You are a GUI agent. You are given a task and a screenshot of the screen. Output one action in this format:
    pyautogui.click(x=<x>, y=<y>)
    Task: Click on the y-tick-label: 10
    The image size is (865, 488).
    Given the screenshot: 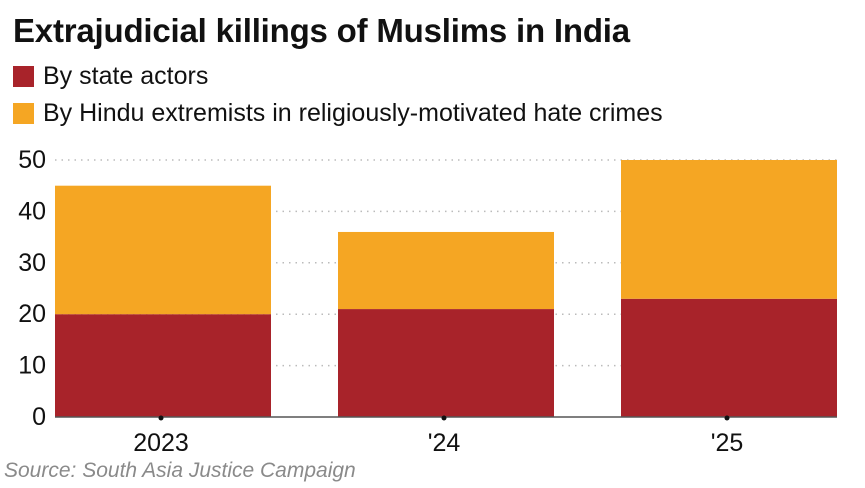 What is the action you would take?
    pyautogui.click(x=32, y=366)
    